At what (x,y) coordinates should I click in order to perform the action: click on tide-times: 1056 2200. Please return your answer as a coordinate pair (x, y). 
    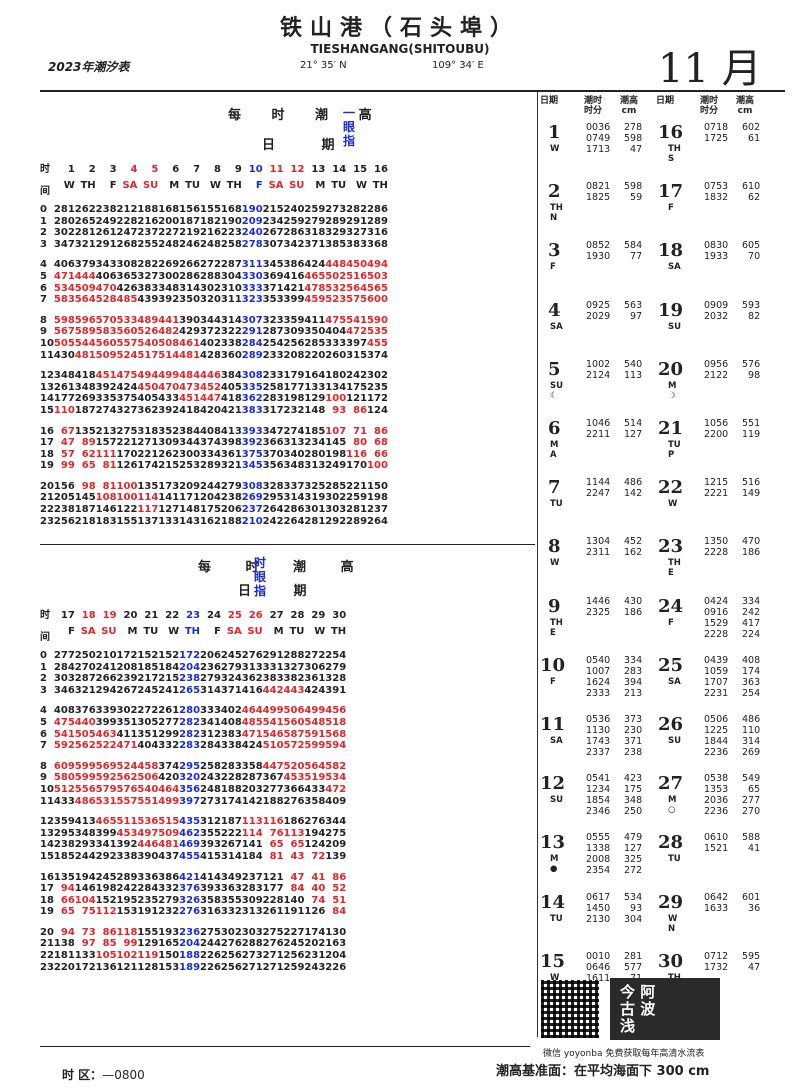
    Looking at the image, I should click on (716, 429).